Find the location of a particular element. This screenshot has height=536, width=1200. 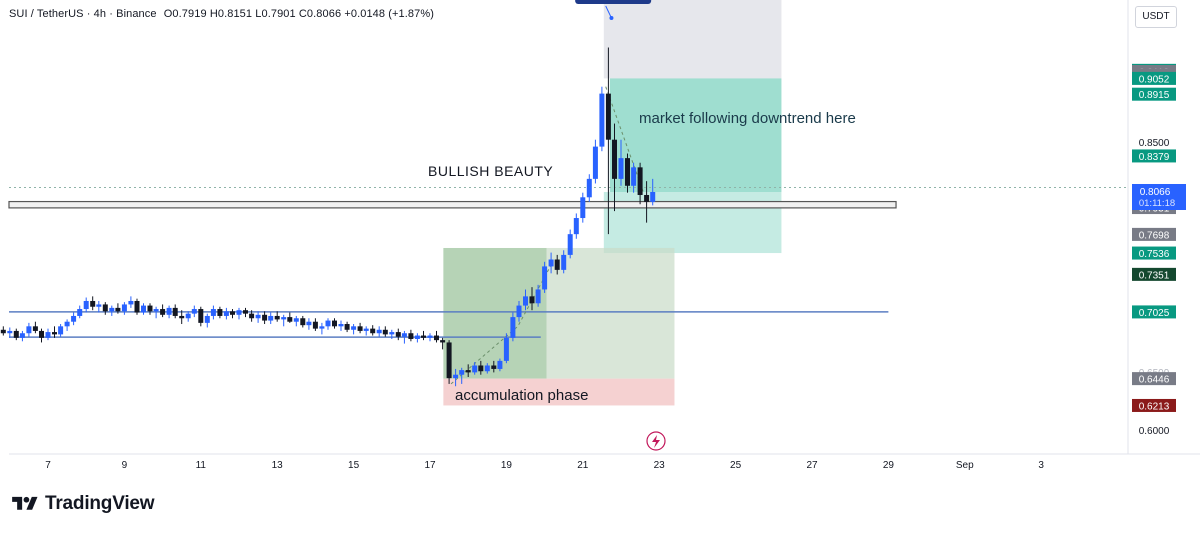

price-badge: 0.7536 is located at coordinates (1154, 253).